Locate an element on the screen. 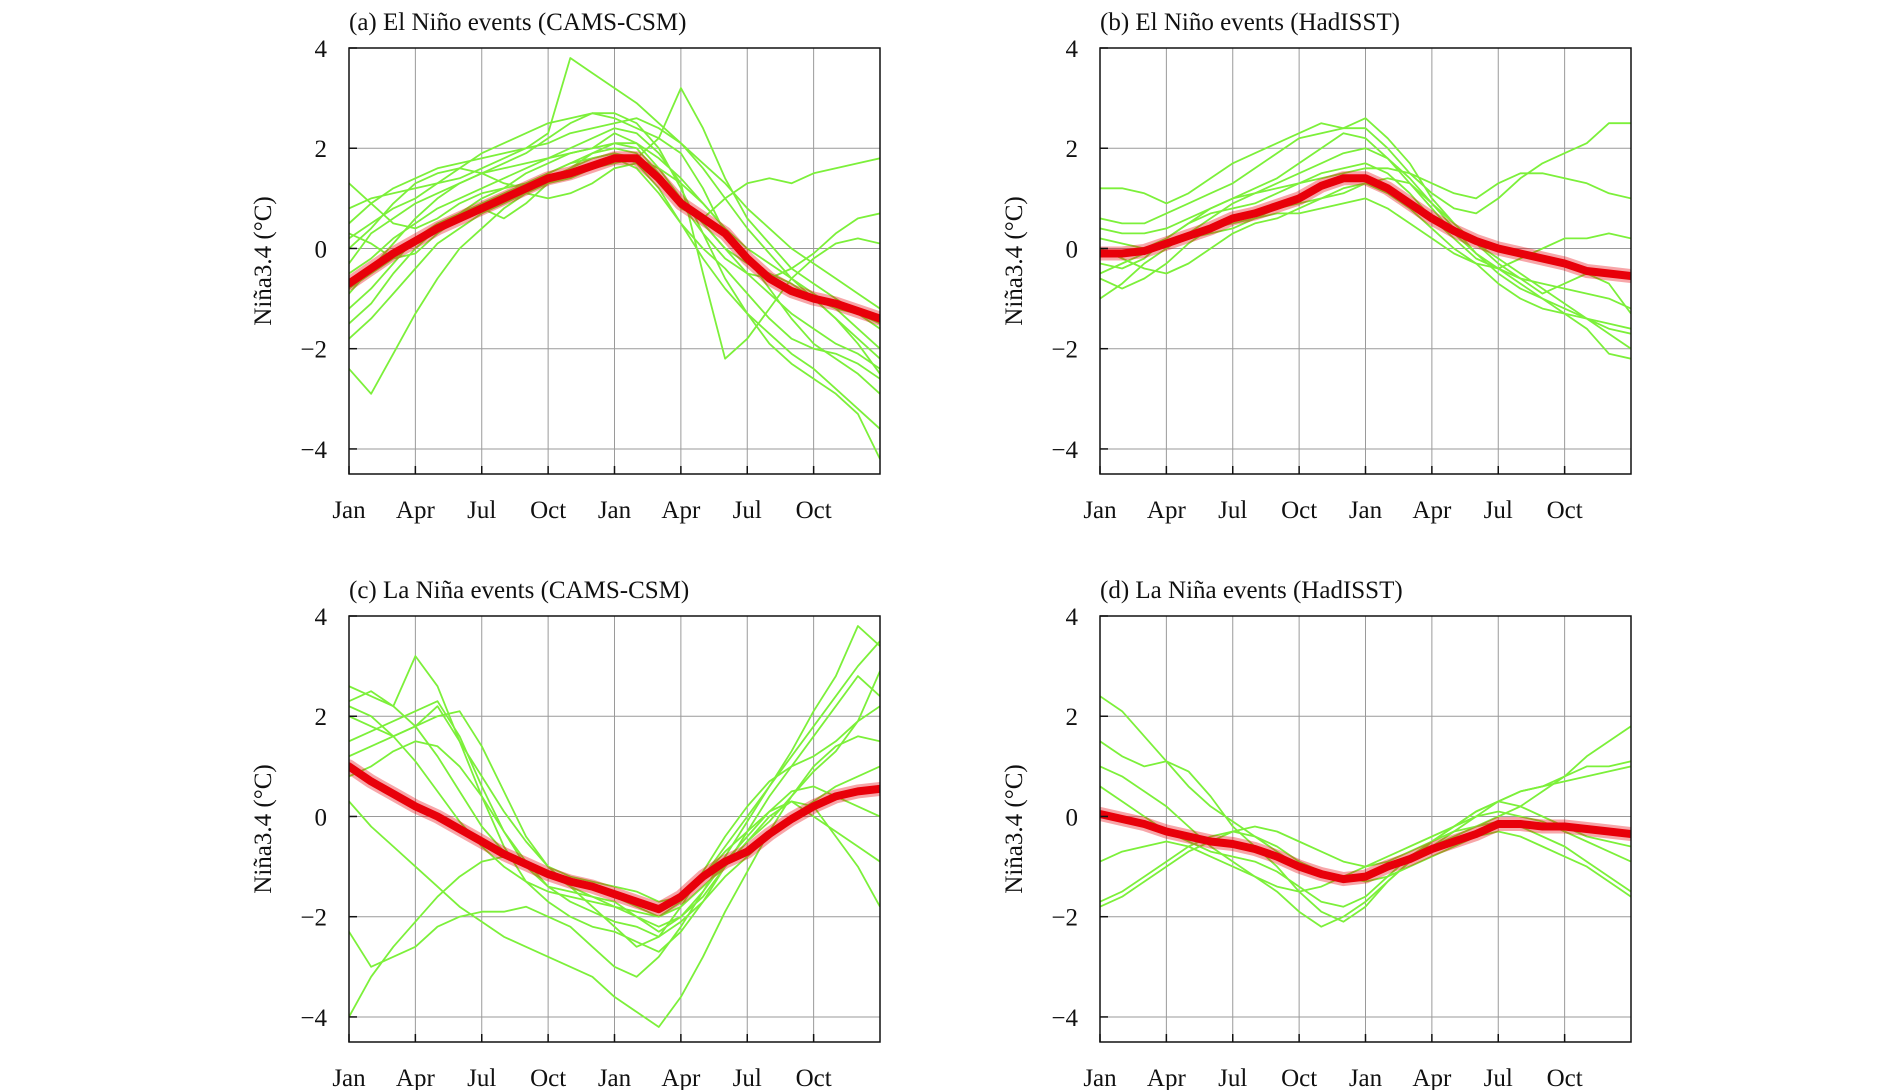  panel-title: (c) La Niña events (CAMS-CSM) is located at coordinates (519, 590).